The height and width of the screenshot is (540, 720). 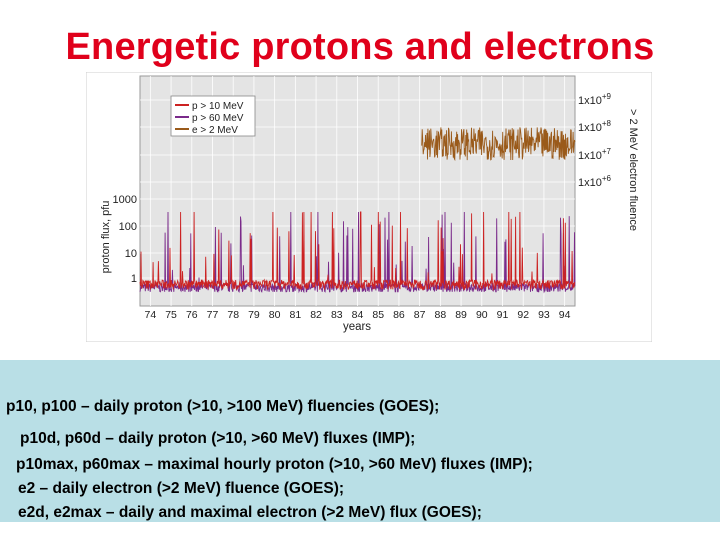 What do you see at coordinates (595, 154) in the screenshot?
I see `y2-tick-label: 1x10+7` at bounding box center [595, 154].